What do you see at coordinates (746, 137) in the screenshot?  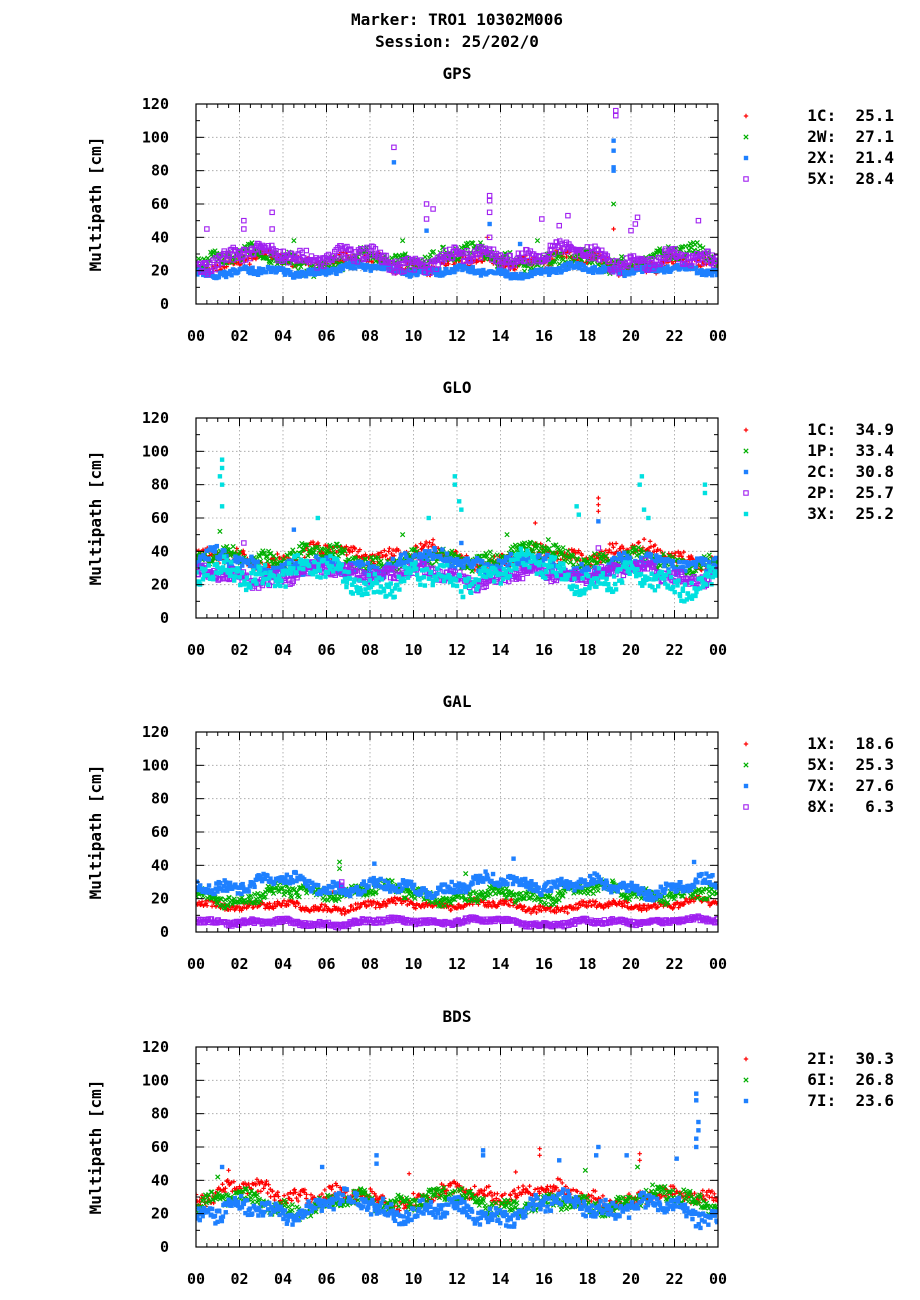 I see `legend-marker` at bounding box center [746, 137].